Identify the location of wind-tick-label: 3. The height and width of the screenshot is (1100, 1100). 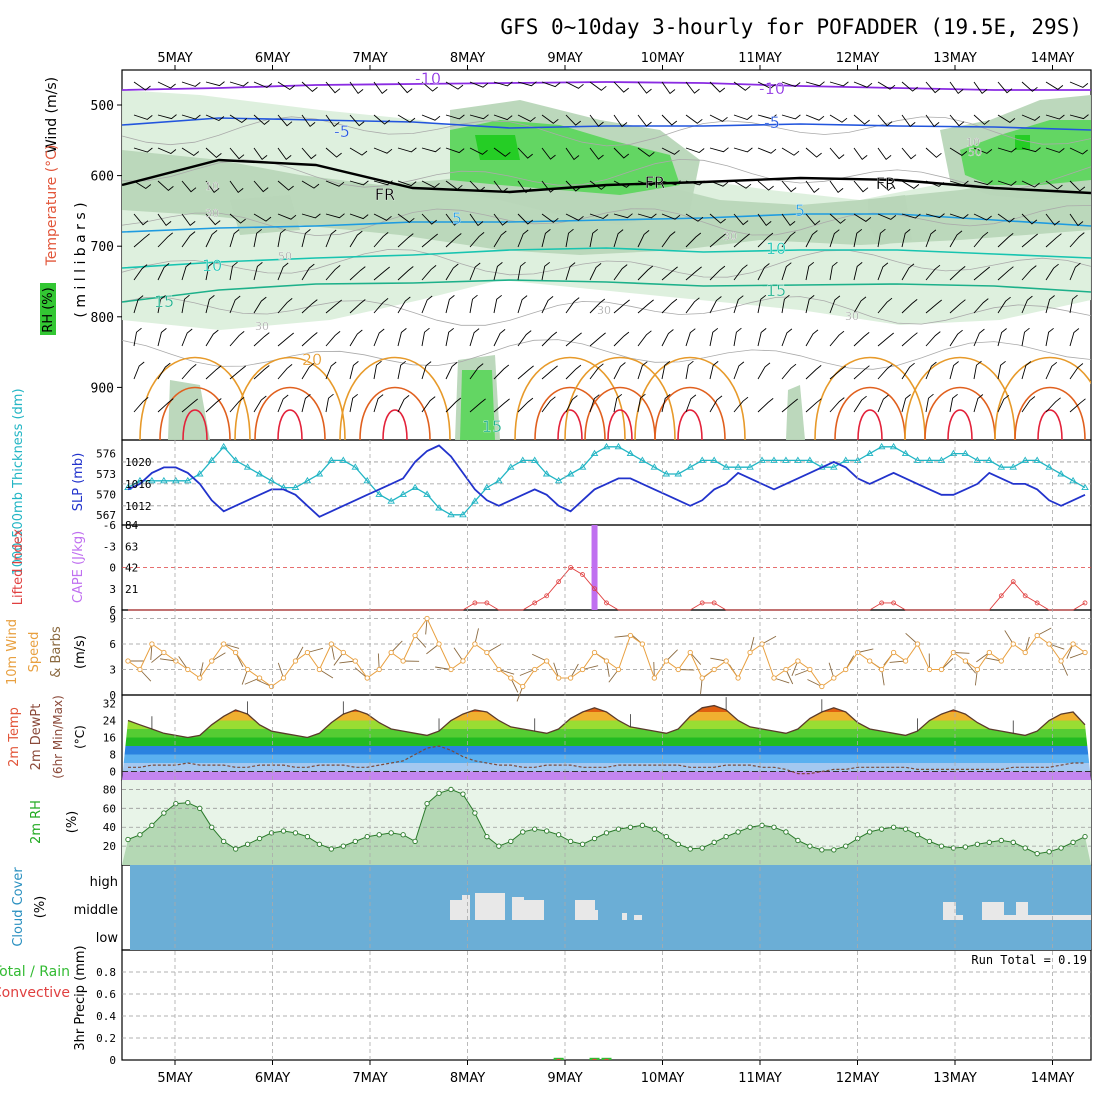
(112, 670).